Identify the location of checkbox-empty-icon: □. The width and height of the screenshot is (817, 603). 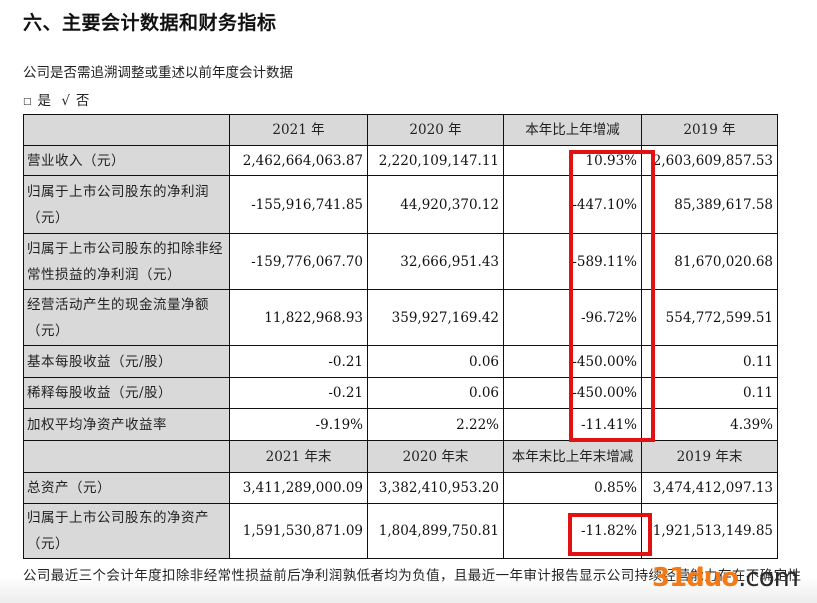
(27, 101).